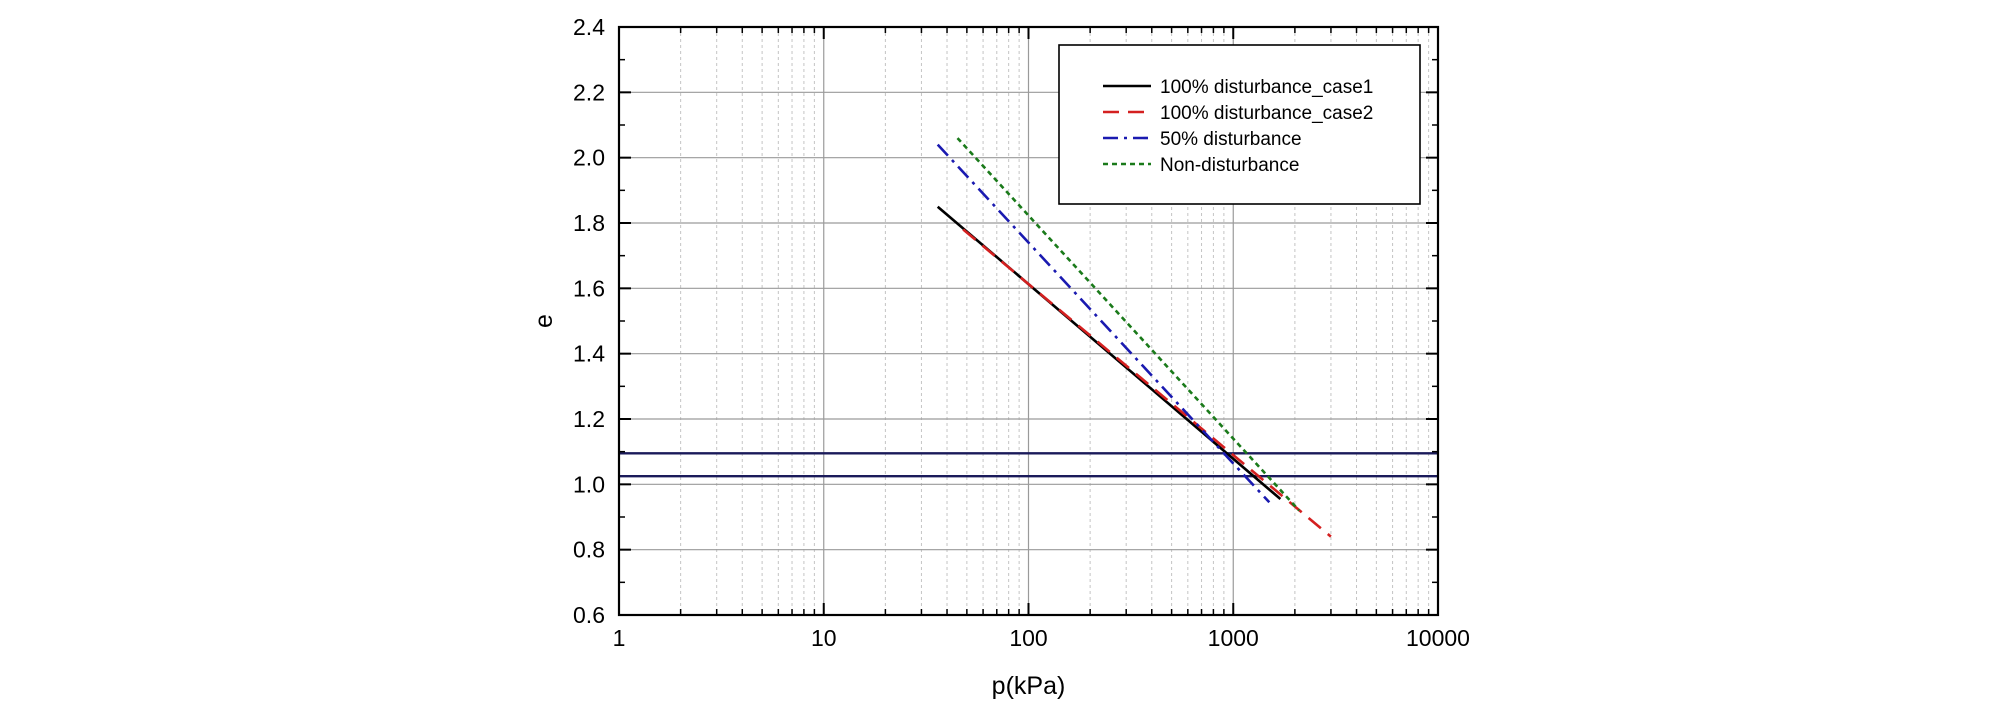  I want to click on y-tick-label: 0.6, so click(589, 615).